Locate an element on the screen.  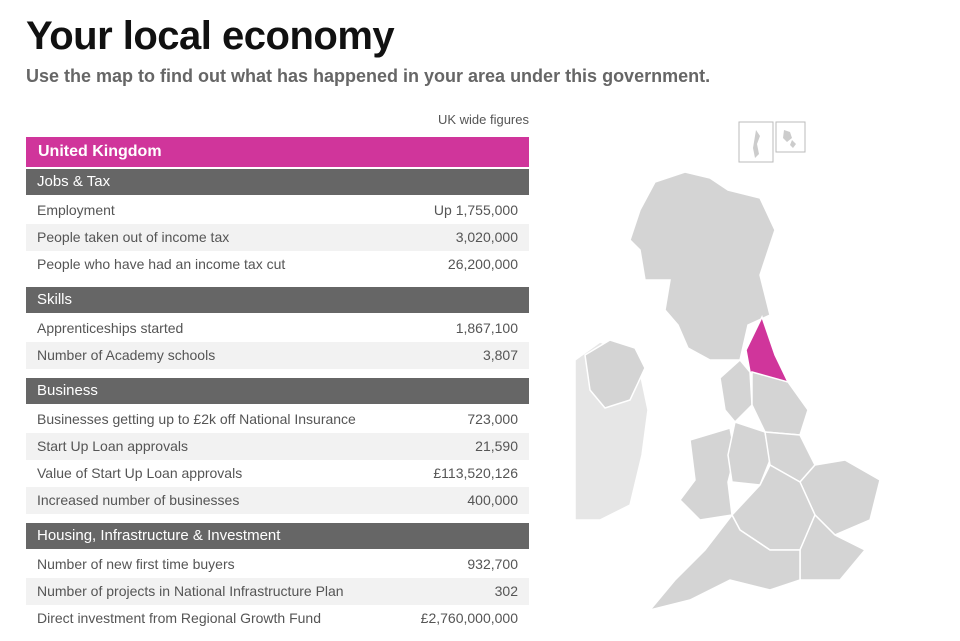
row-value: 302 is located at coordinates (506, 591).